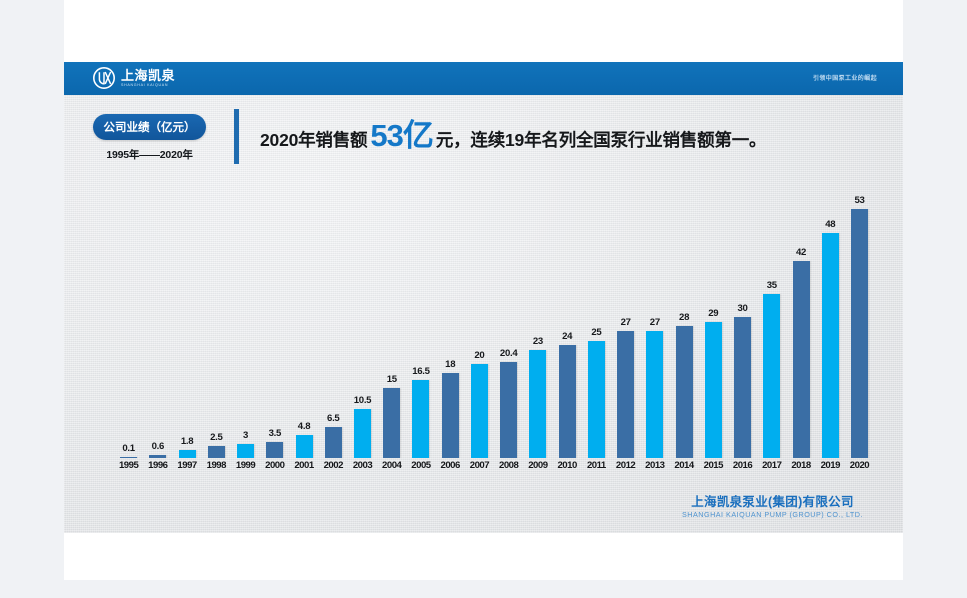 The height and width of the screenshot is (598, 967). What do you see at coordinates (742, 309) in the screenshot?
I see `bar-value-label: 30` at bounding box center [742, 309].